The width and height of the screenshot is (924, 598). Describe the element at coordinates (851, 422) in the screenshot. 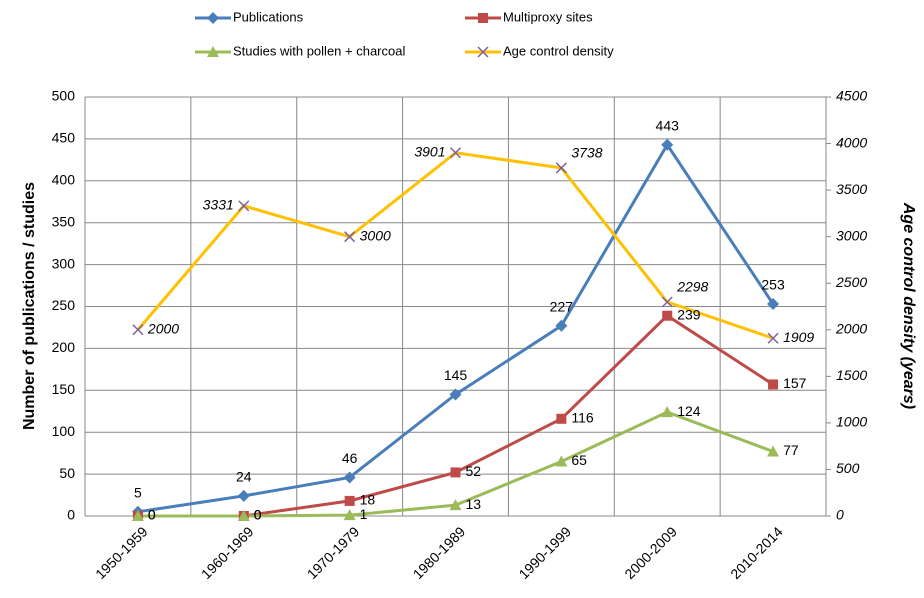

I see `y2-tick-label: 1000` at that location.